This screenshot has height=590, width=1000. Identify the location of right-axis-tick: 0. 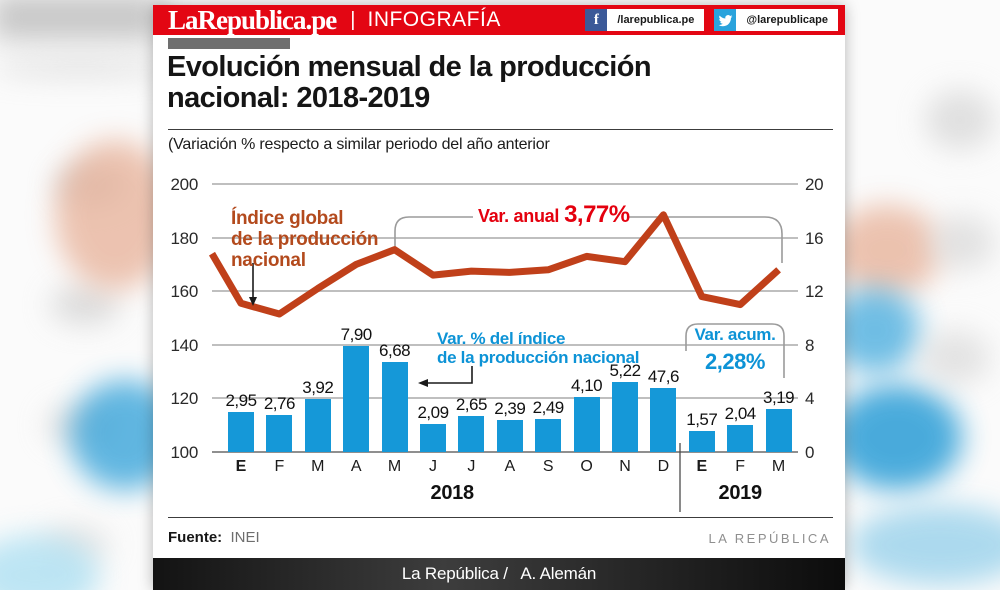
(810, 452).